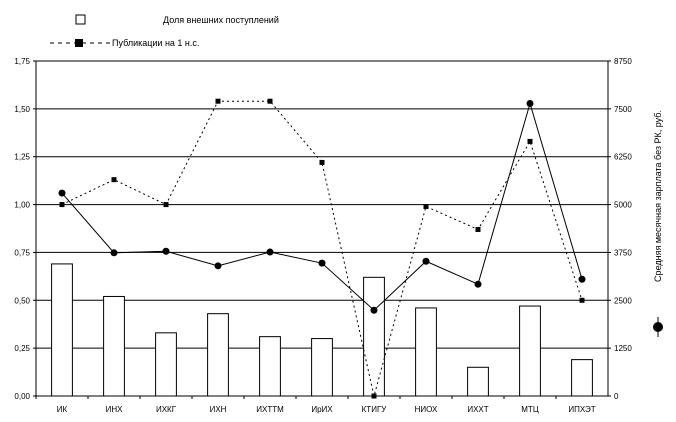  I want to click on right-tick-label: 3750, so click(623, 252).